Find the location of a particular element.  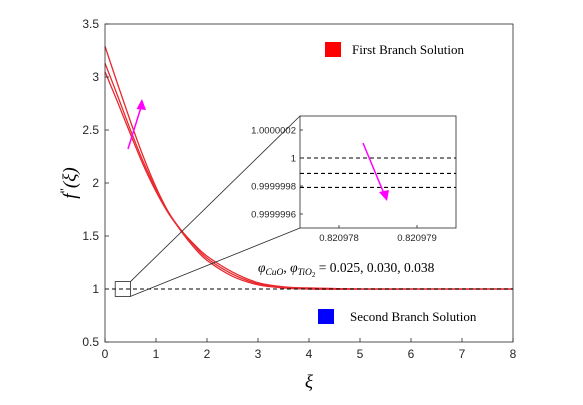

annotation-phi-1: φ is located at coordinates (262, 267).